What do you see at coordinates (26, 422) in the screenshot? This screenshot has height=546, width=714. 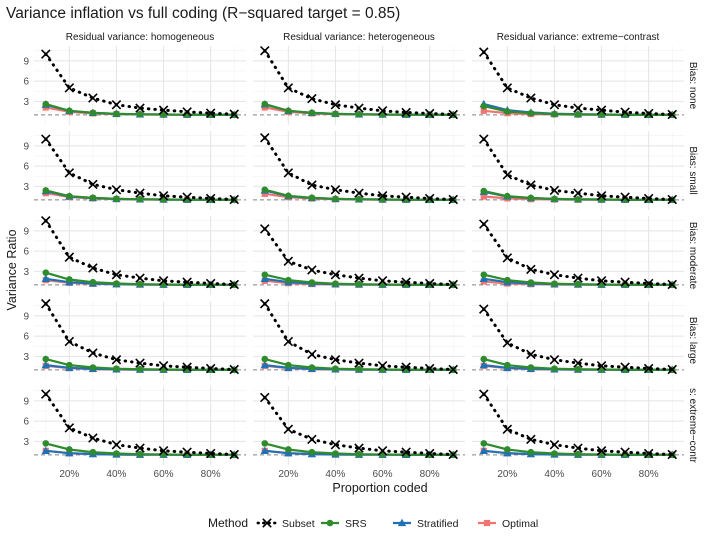 I see `y-tick-label: 6` at bounding box center [26, 422].